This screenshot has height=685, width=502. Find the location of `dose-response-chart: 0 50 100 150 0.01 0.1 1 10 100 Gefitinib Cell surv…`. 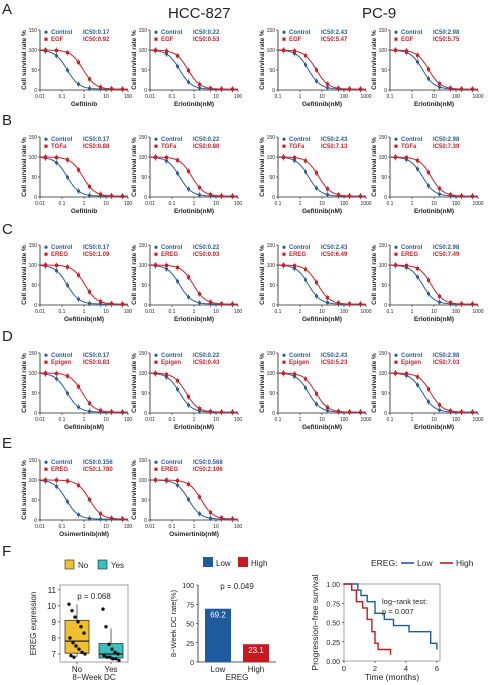

dose-response-chart: 0 50 100 150 0.01 0.1 1 10 100 Gefitinib Cell surv… is located at coordinates (76, 68).